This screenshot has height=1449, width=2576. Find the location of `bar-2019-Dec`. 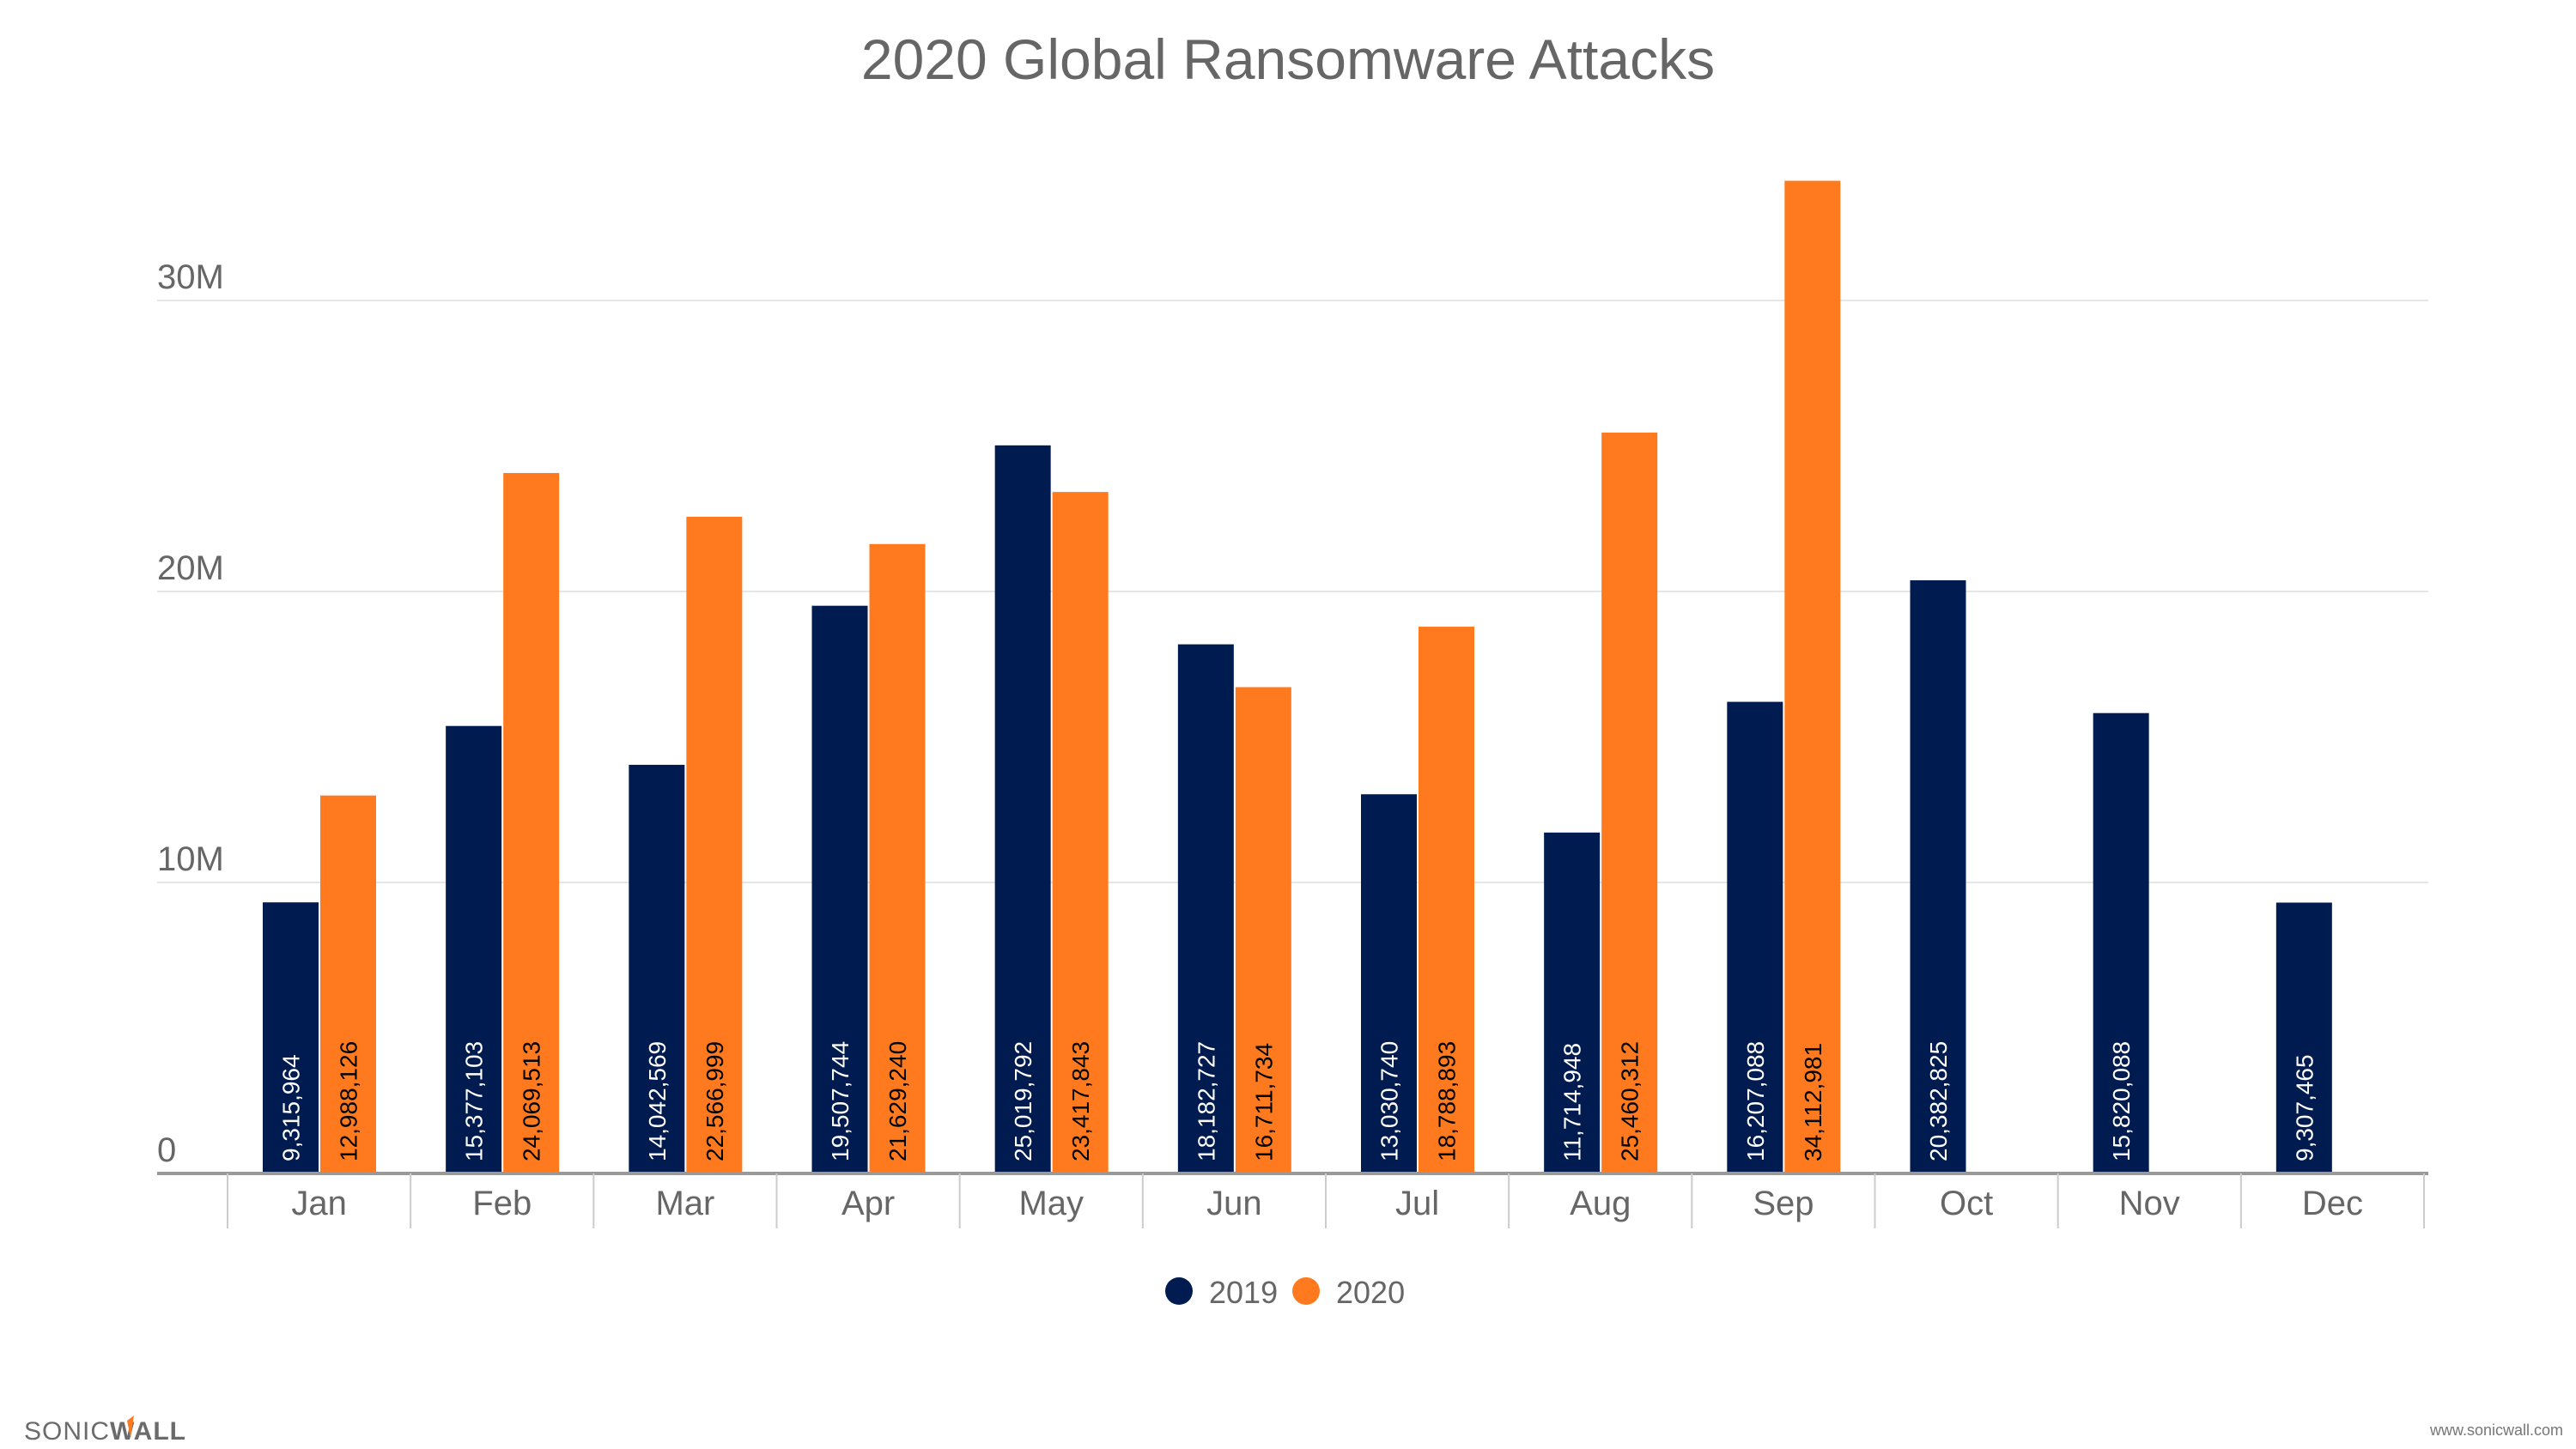

bar-2019-Dec is located at coordinates (2303, 1037).